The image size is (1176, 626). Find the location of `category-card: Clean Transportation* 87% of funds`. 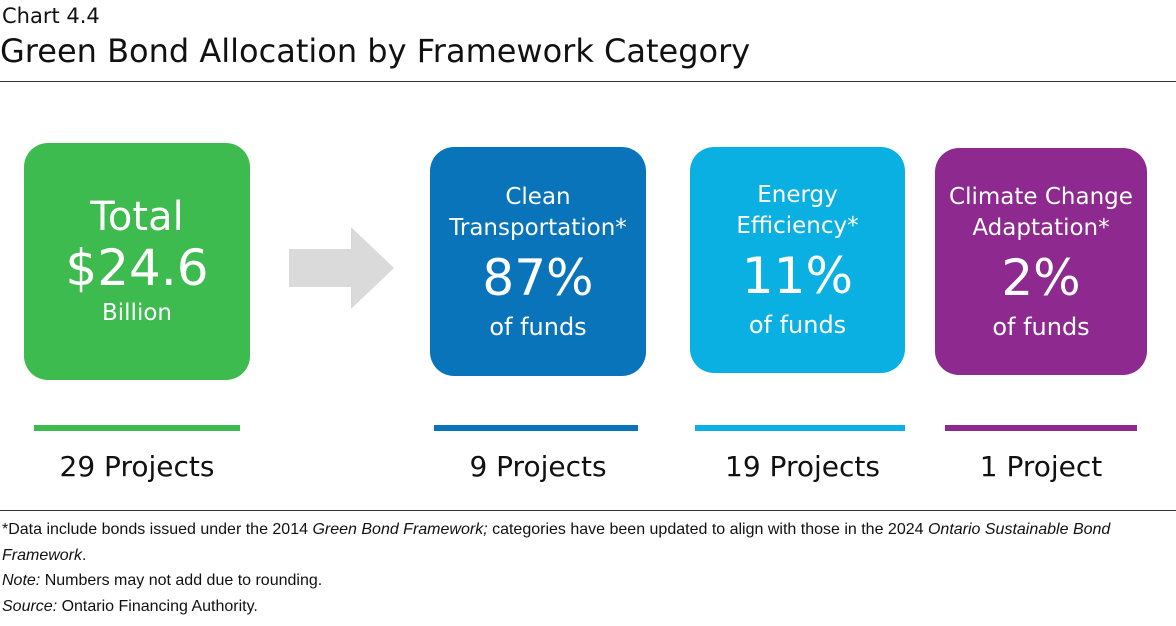

category-card: Clean Transportation* 87% of funds is located at coordinates (538, 261).